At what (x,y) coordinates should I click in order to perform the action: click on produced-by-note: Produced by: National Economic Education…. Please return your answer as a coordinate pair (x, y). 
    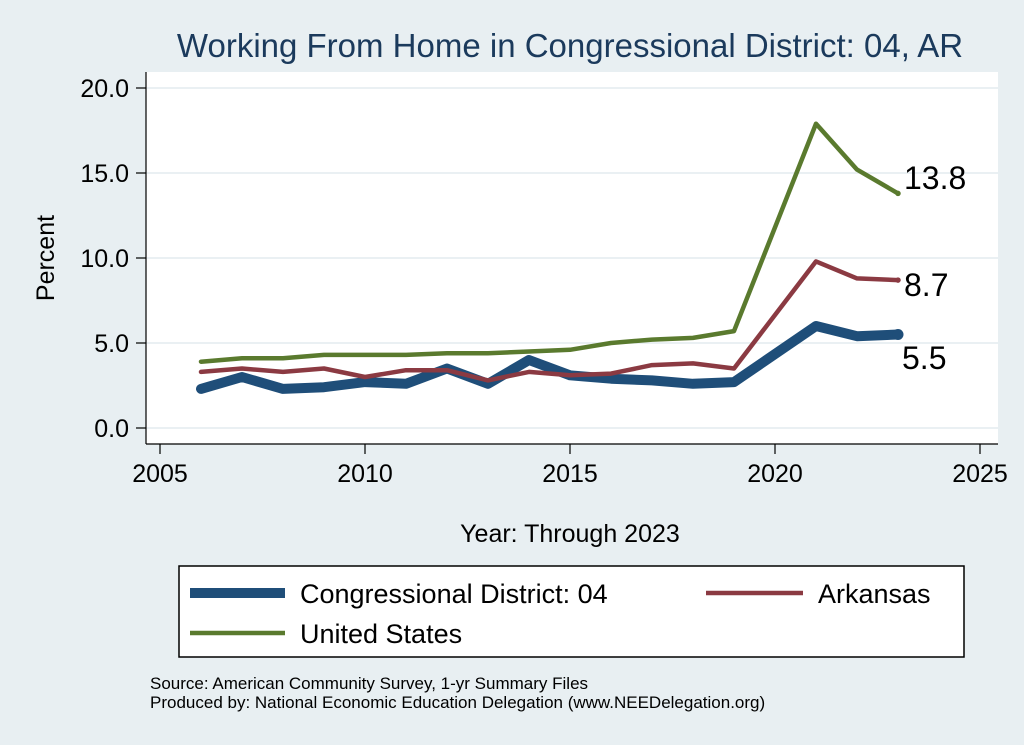
    Looking at the image, I should click on (458, 702).